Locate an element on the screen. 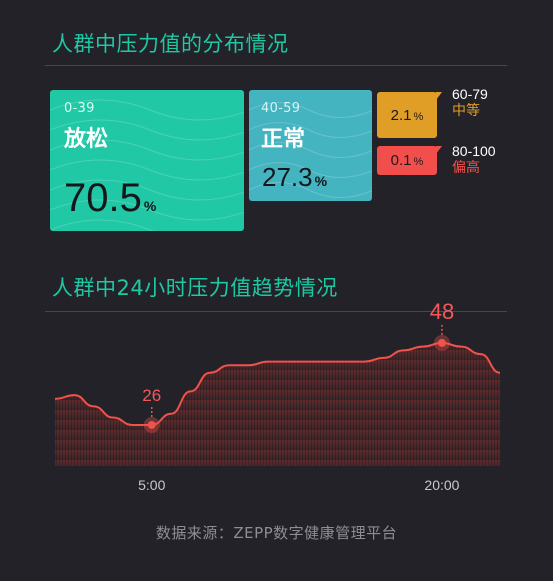 This screenshot has width=553, height=581. high-label: 偏高 is located at coordinates (466, 168).